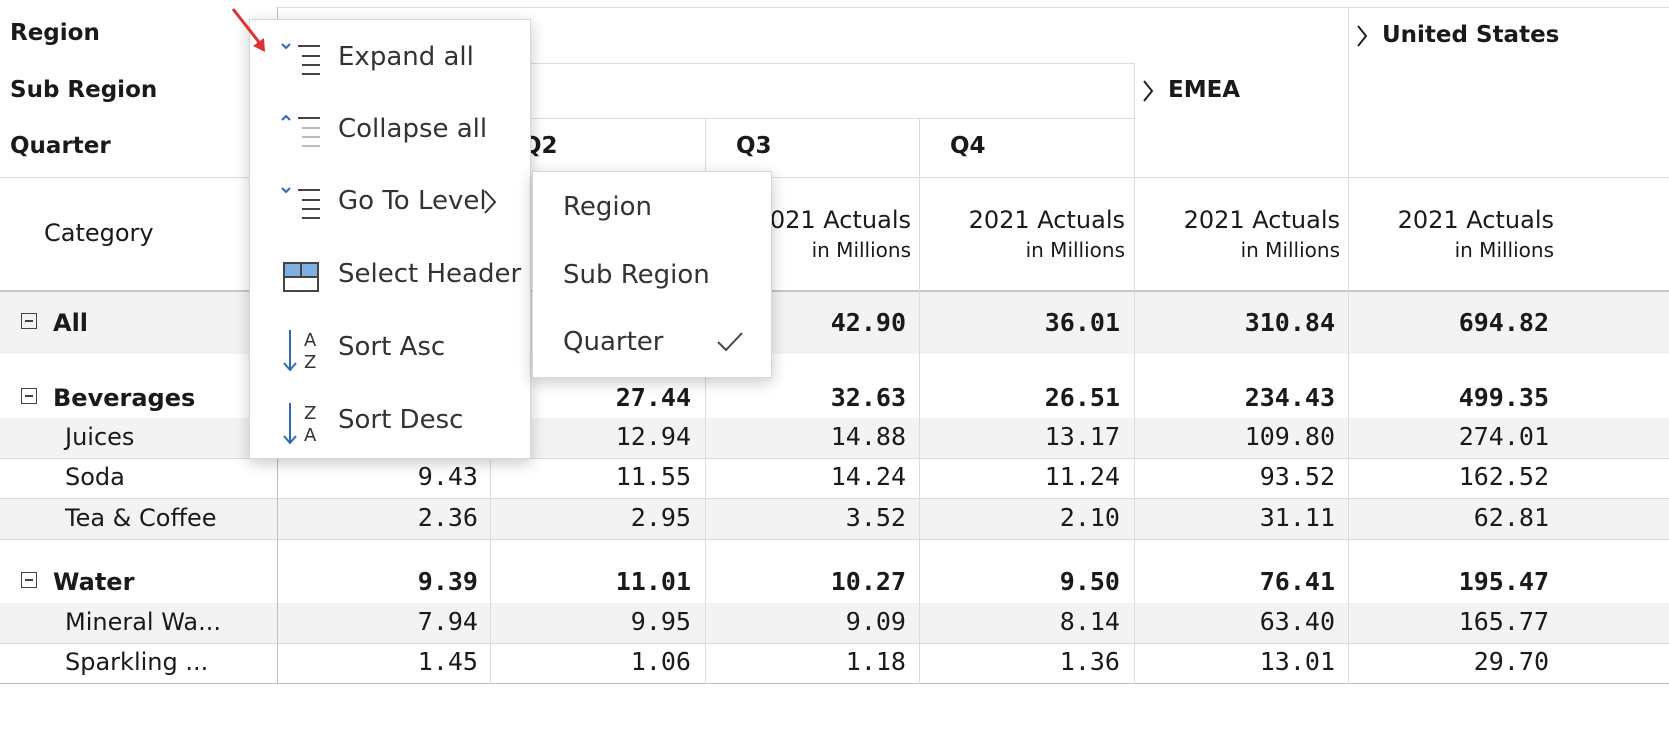 The image size is (1669, 744). What do you see at coordinates (302, 58) in the screenshot?
I see `expand-all-icon` at bounding box center [302, 58].